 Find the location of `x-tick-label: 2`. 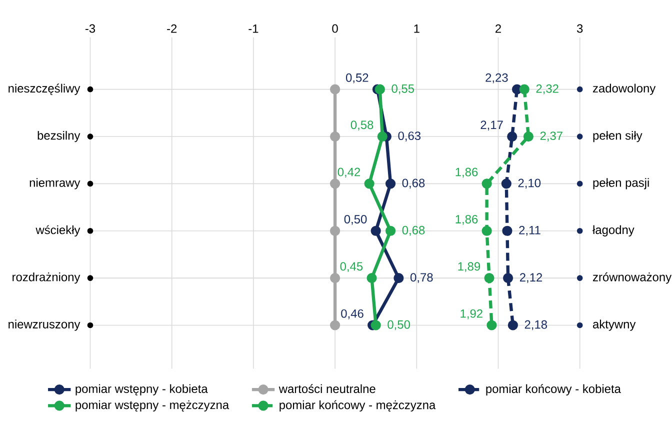

x-tick-label: 2 is located at coordinates (498, 28).